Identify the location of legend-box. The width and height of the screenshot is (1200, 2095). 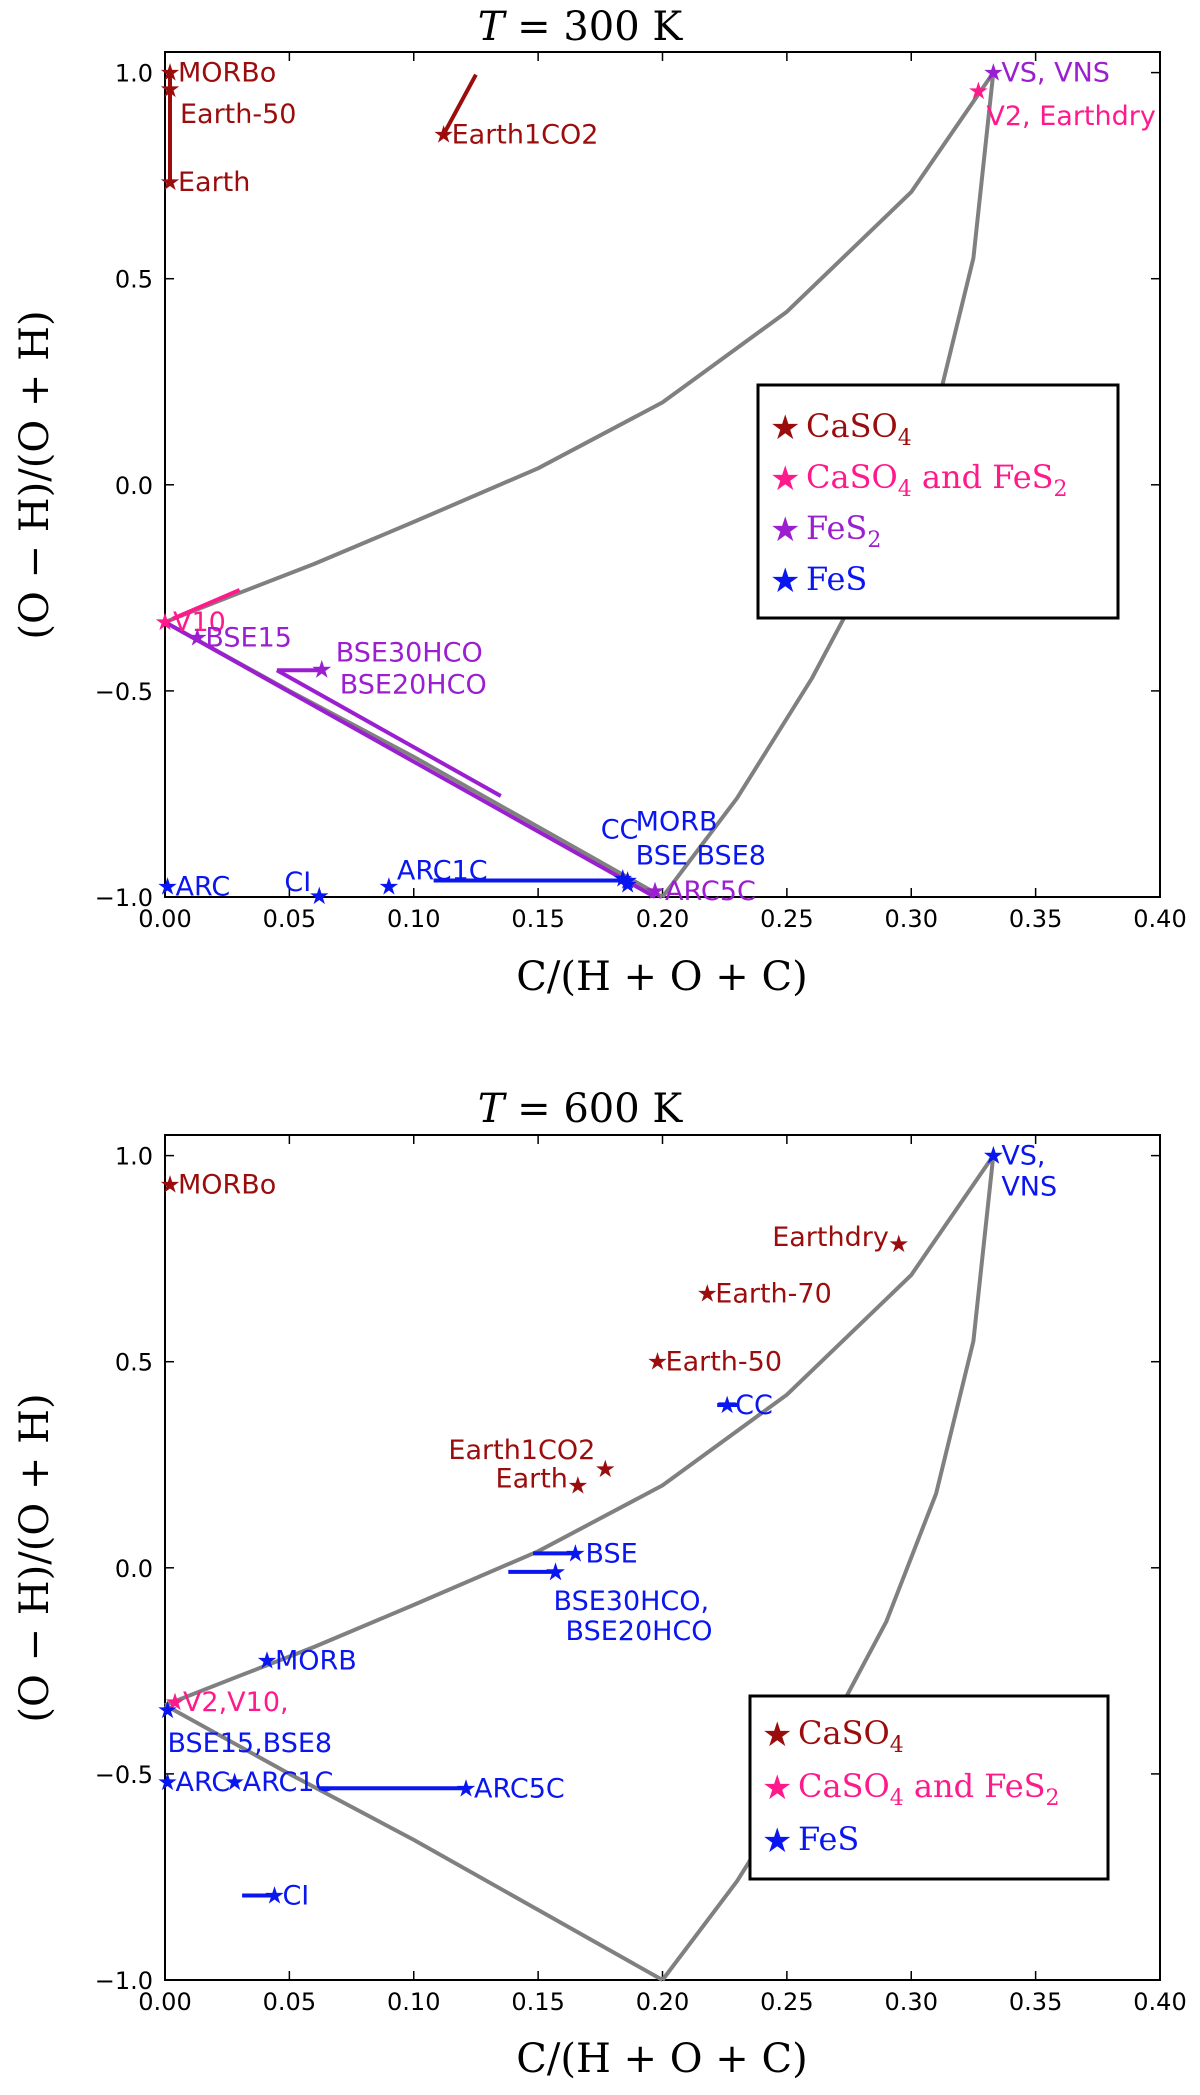
(929, 1787).